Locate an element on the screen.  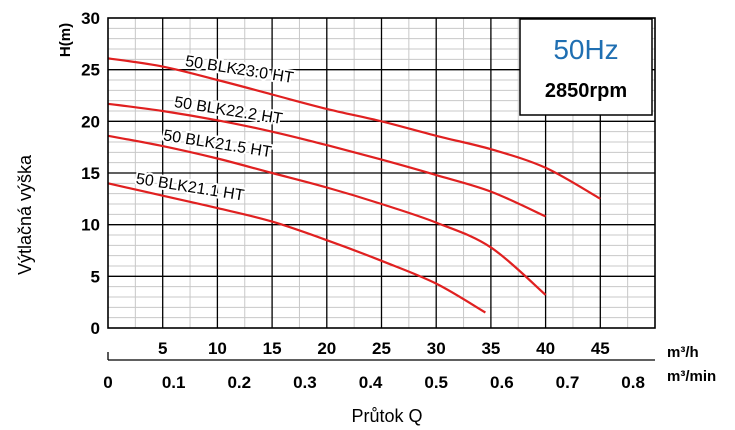
x-unit-m3min: m³/min is located at coordinates (691, 376).